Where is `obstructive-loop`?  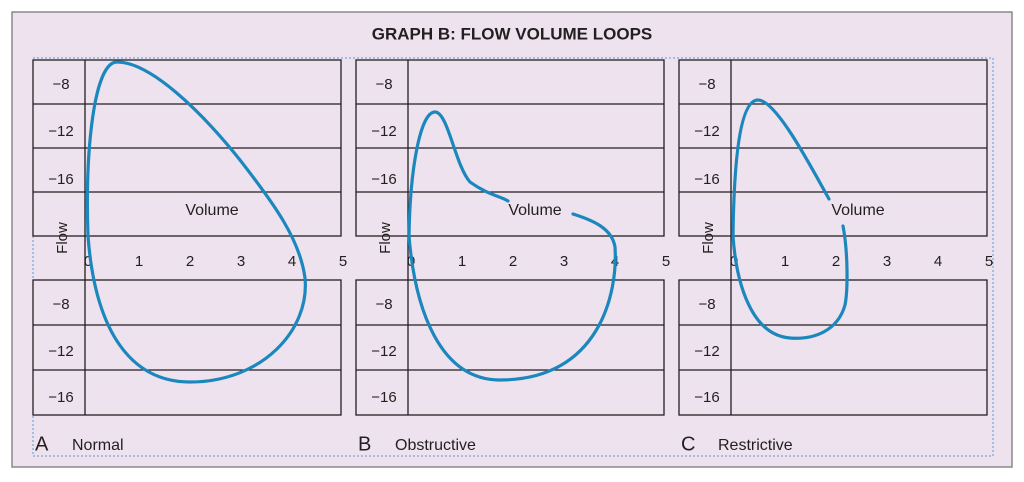 obstructive-loop is located at coordinates (512, 246).